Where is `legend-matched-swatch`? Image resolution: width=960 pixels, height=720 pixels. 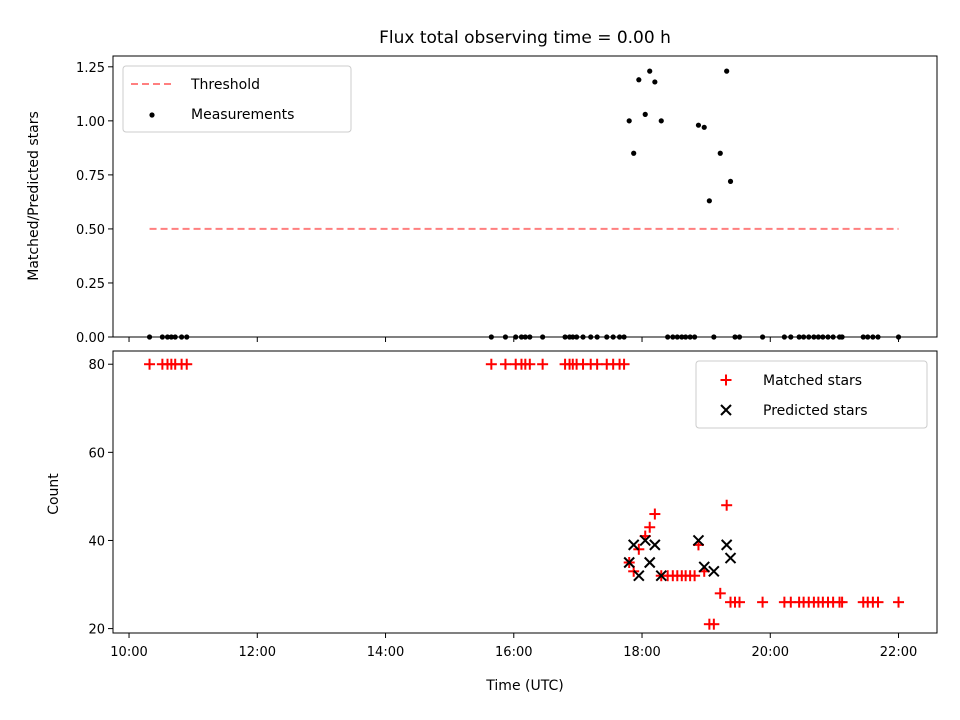 legend-matched-swatch is located at coordinates (726, 380).